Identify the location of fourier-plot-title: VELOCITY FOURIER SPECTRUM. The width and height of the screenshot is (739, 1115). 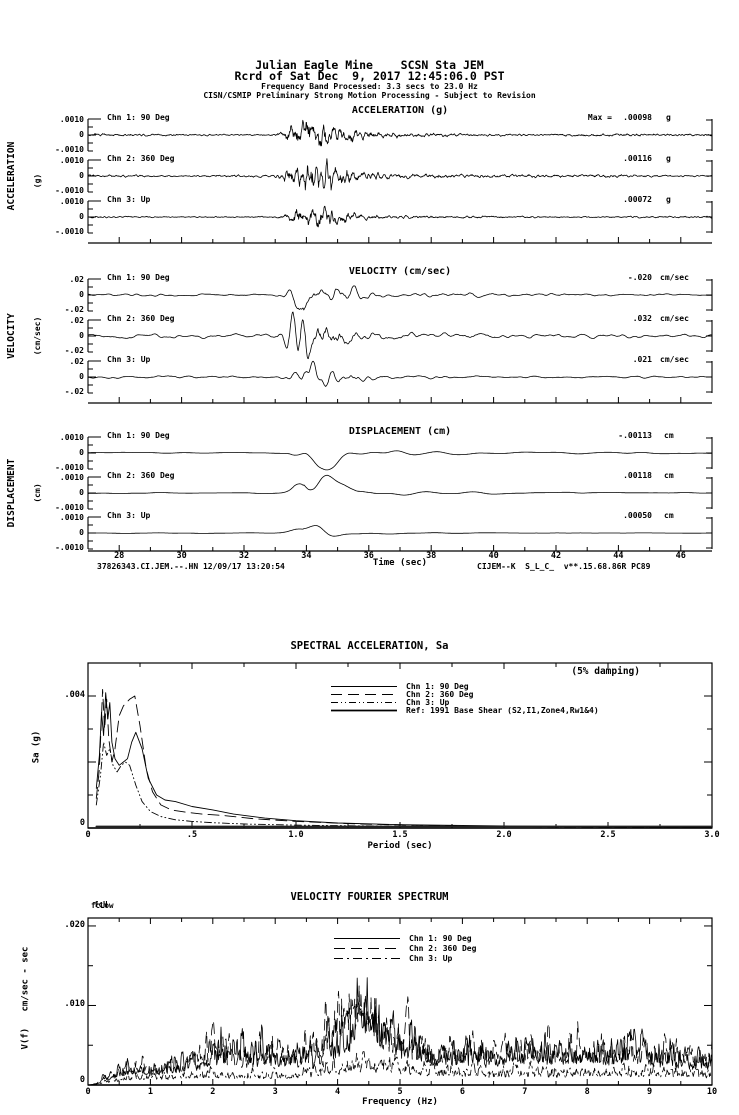
(369, 897).